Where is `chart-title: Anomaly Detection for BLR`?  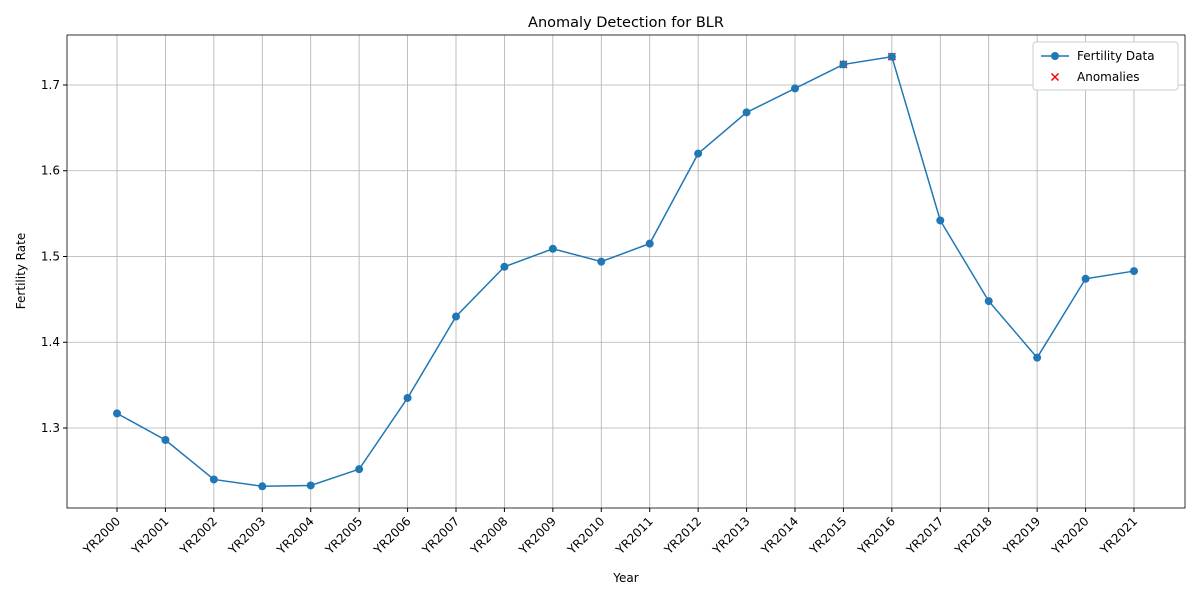 chart-title: Anomaly Detection for BLR is located at coordinates (626, 23).